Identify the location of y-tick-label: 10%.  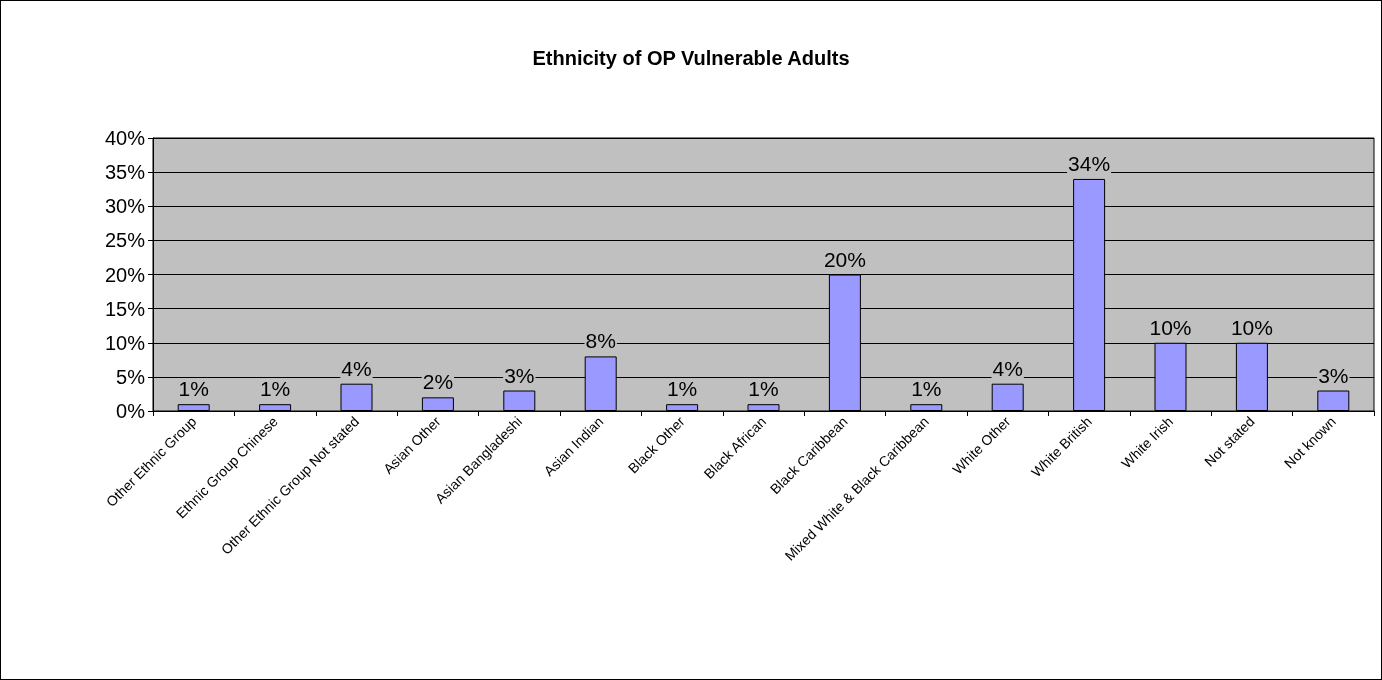
(125, 342).